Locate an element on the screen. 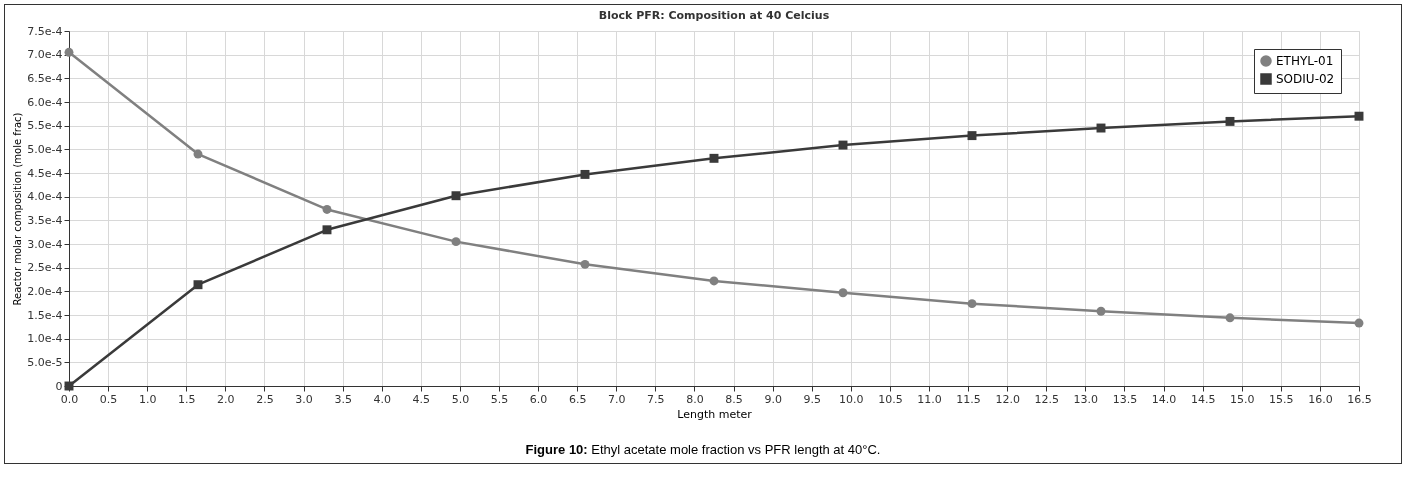 The image size is (1414, 502). x-tick-label: 8.0 is located at coordinates (695, 399).